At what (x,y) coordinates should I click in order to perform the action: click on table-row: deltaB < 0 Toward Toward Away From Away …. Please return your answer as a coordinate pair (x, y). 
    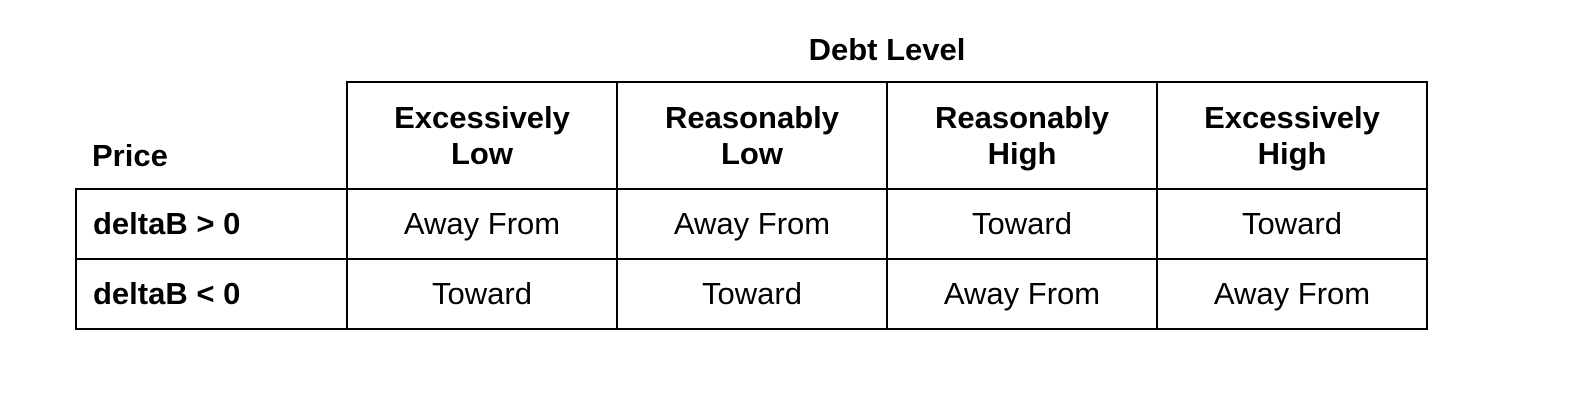
    Looking at the image, I should click on (751, 294).